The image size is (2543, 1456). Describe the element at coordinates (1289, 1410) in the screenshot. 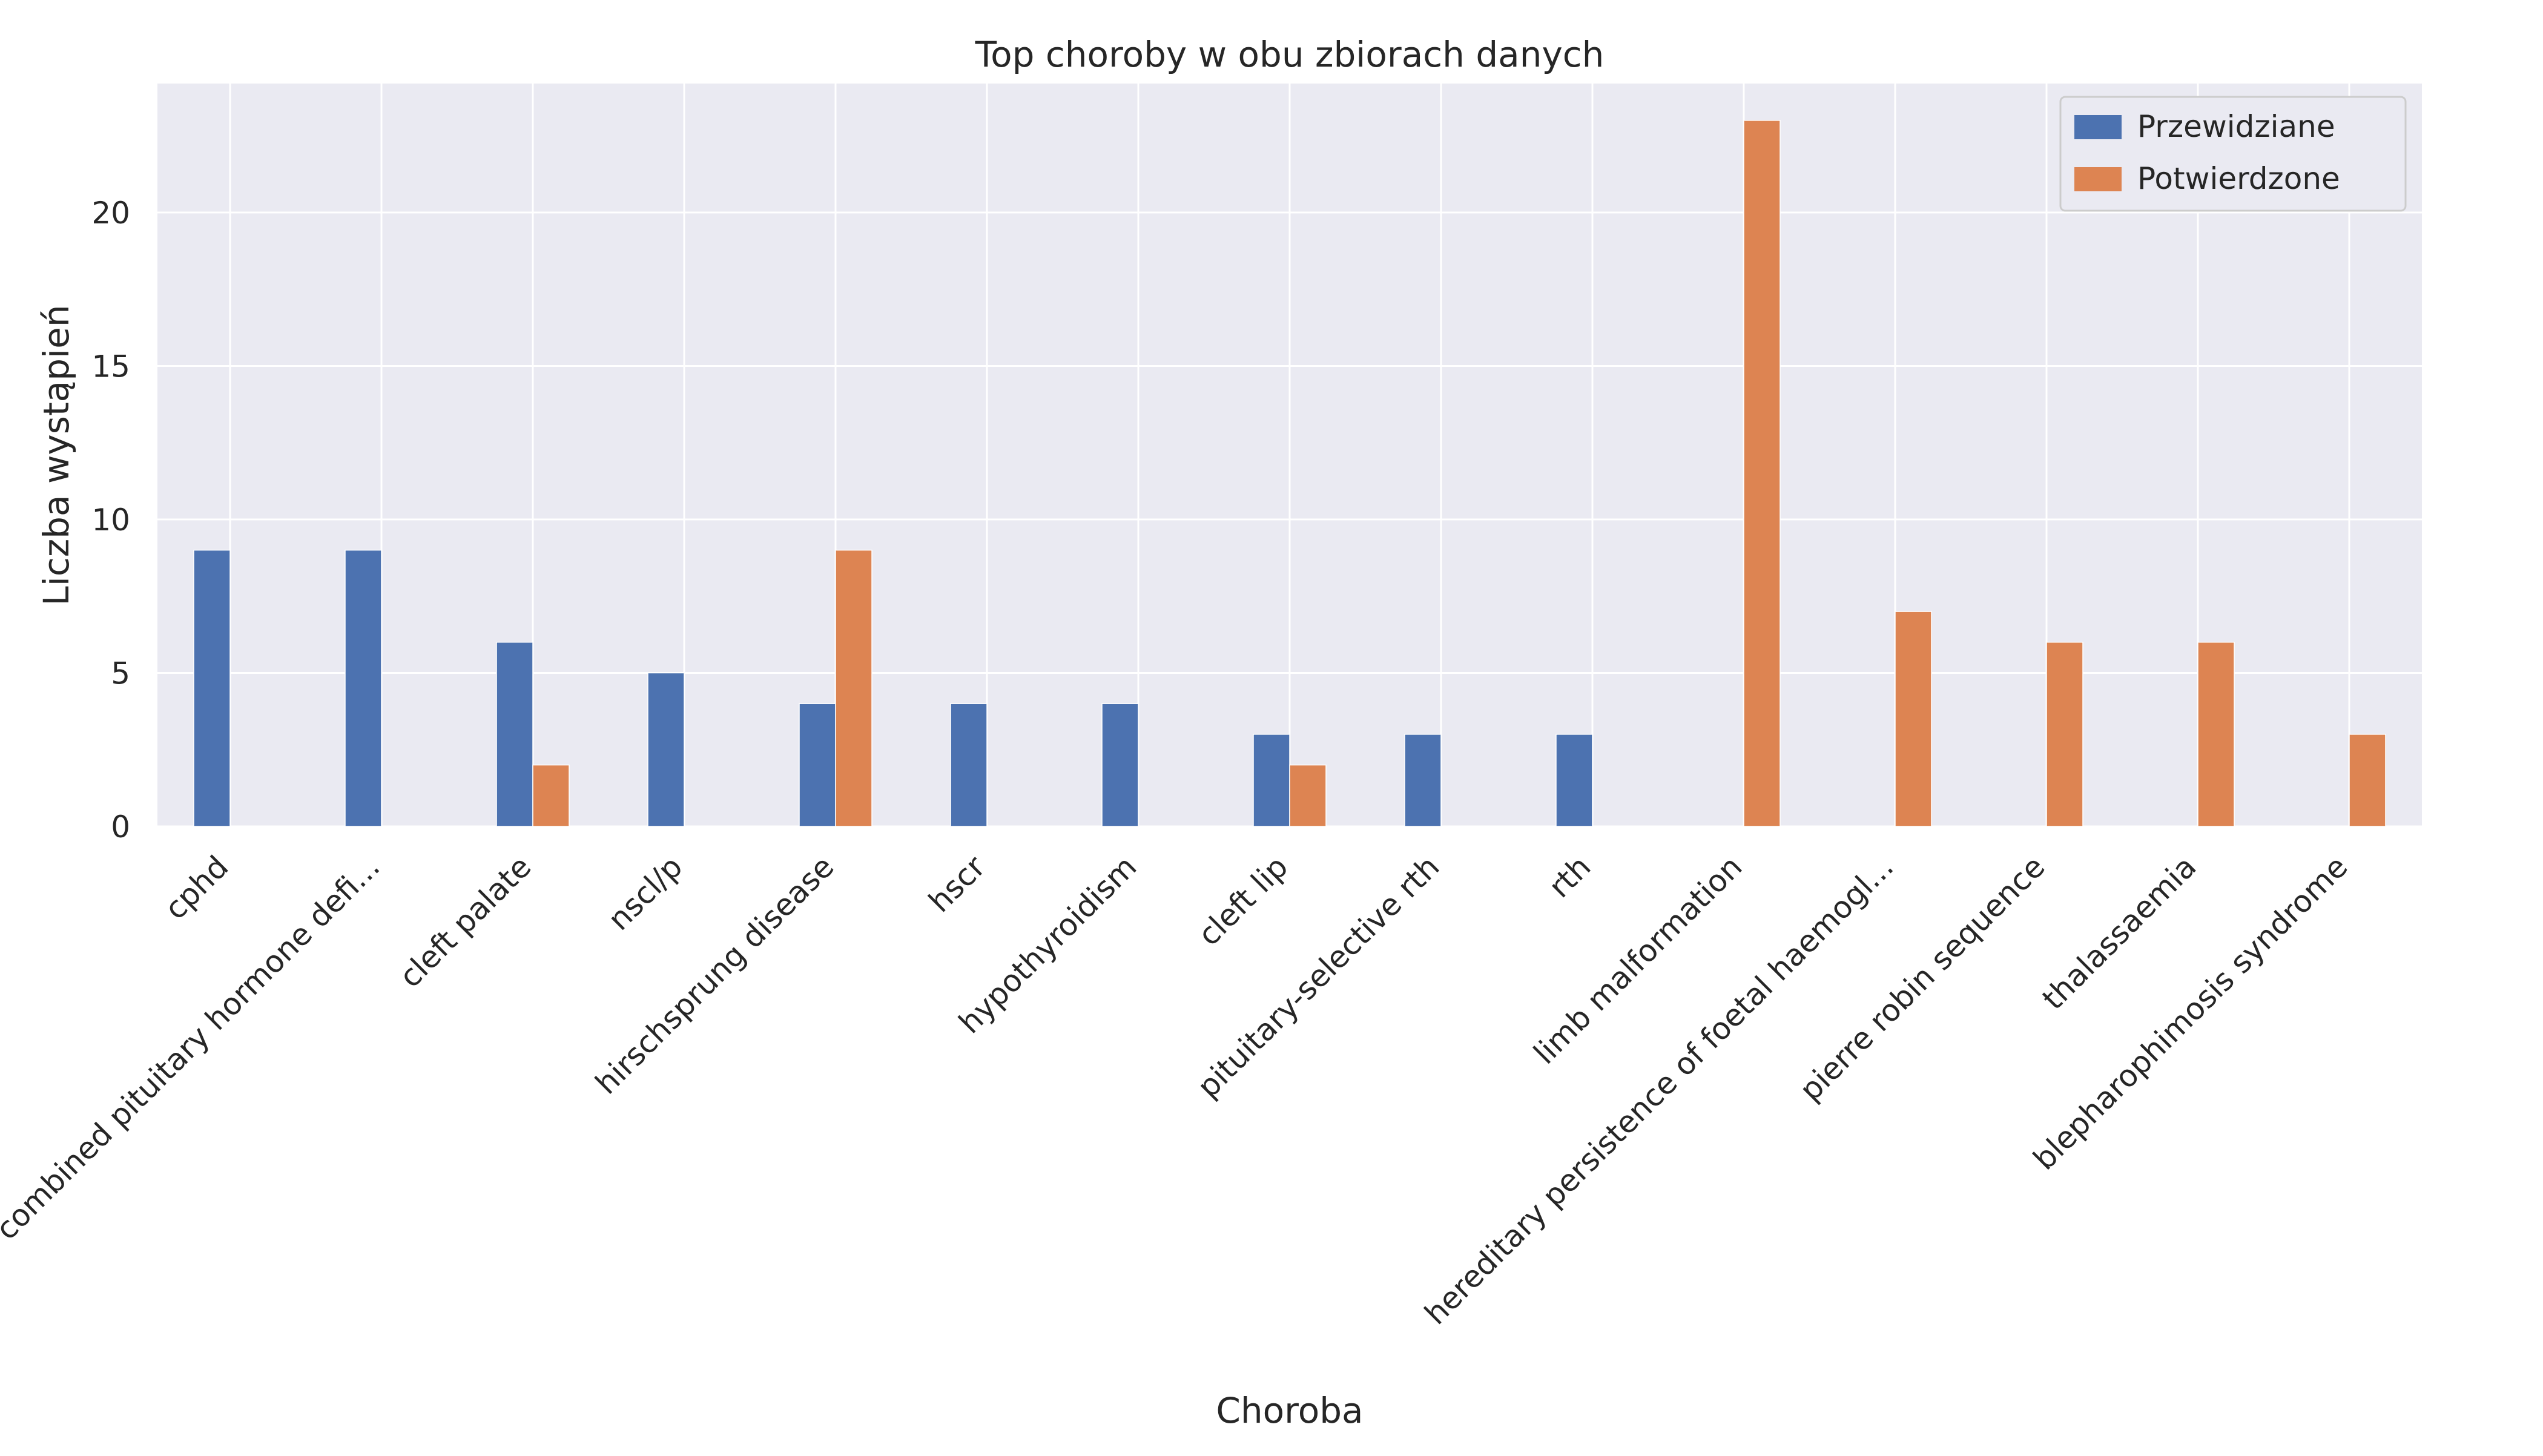

I see `x-axis-title: Choroba` at that location.